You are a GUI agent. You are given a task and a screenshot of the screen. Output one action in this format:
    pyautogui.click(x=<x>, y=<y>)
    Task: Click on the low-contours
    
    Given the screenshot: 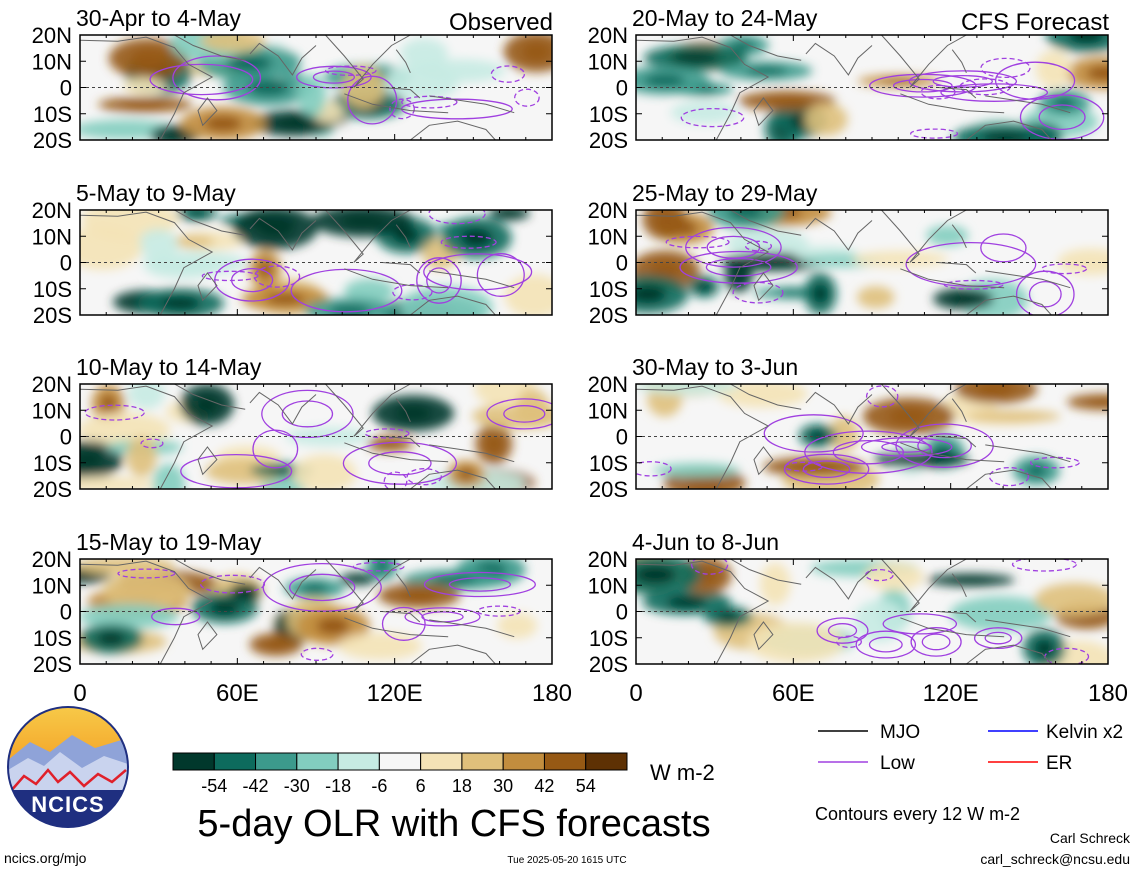 What is the action you would take?
    pyautogui.click(x=858, y=436)
    